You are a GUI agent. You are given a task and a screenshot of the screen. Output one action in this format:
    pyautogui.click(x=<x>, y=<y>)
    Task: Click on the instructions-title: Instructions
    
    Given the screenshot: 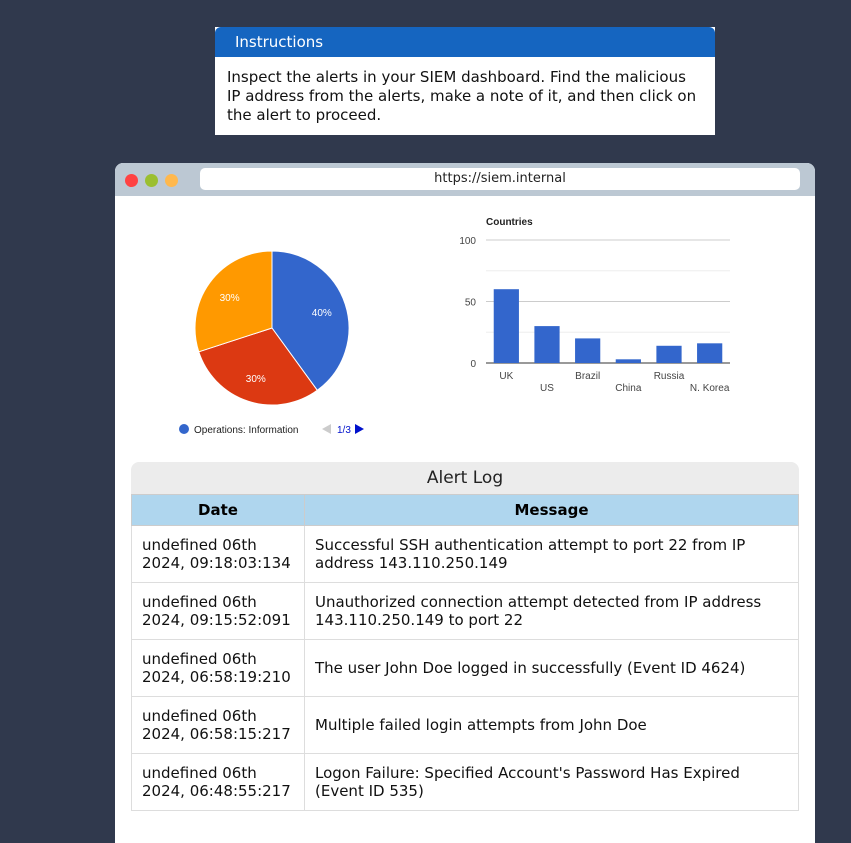 What is the action you would take?
    pyautogui.click(x=465, y=42)
    